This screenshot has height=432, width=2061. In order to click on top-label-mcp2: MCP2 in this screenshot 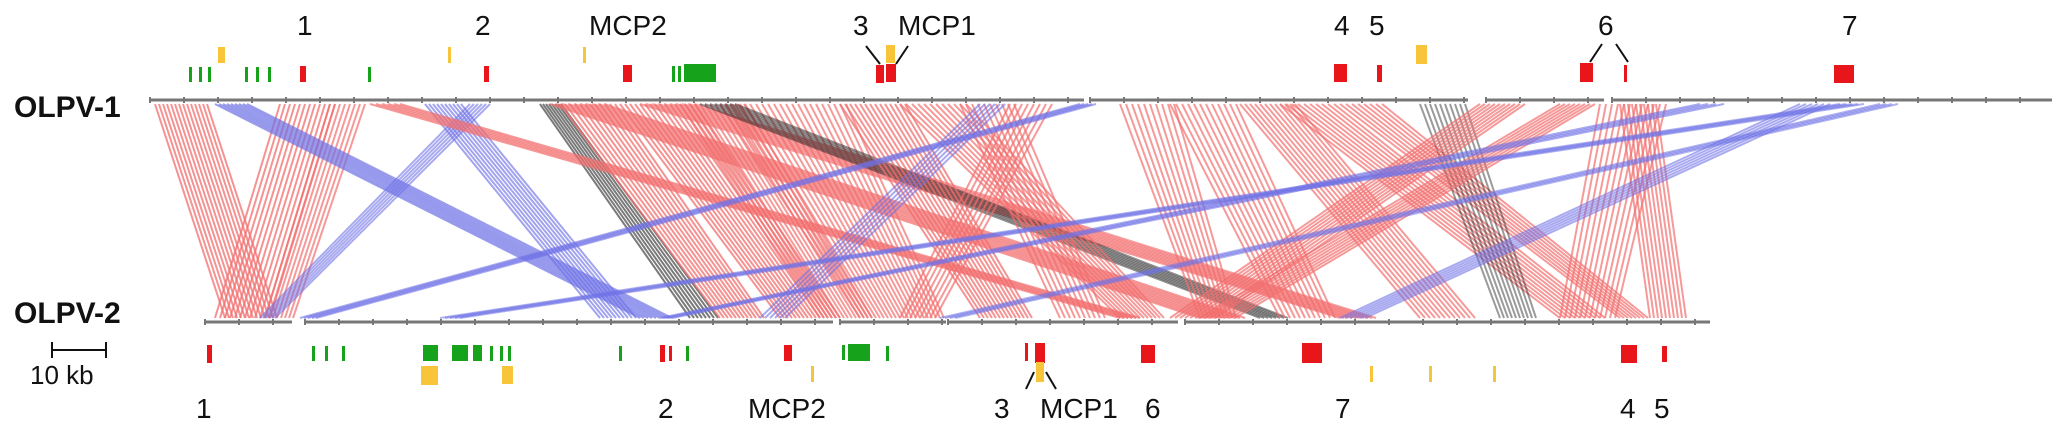, I will do `click(628, 25)`.